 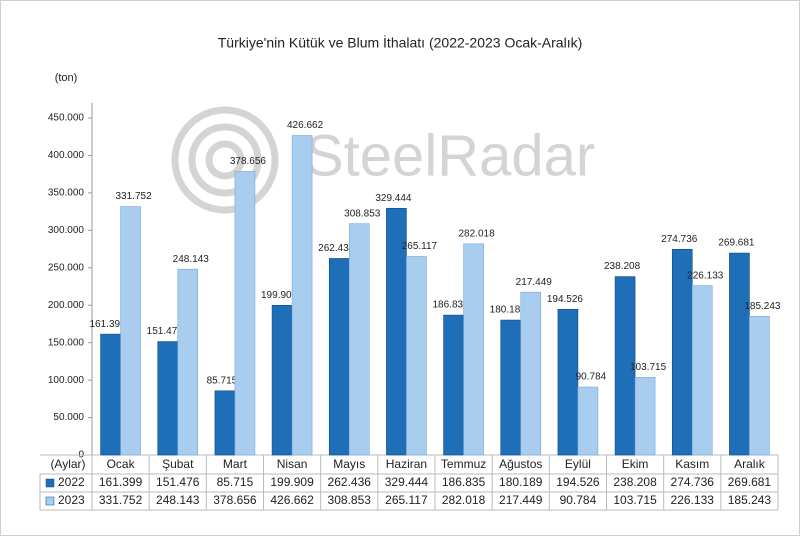 What do you see at coordinates (121, 500) in the screenshot?
I see `table-cell: 331.752` at bounding box center [121, 500].